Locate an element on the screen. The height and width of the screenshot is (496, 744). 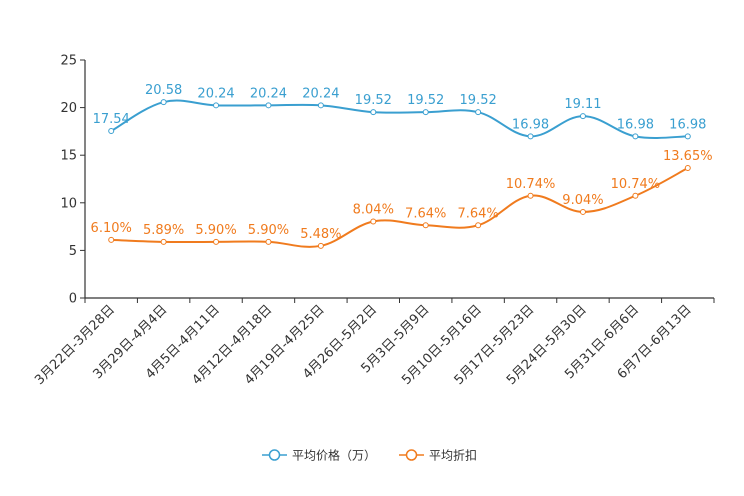
legend: 平均价格（万） 平均折扣 is located at coordinates (369, 455).